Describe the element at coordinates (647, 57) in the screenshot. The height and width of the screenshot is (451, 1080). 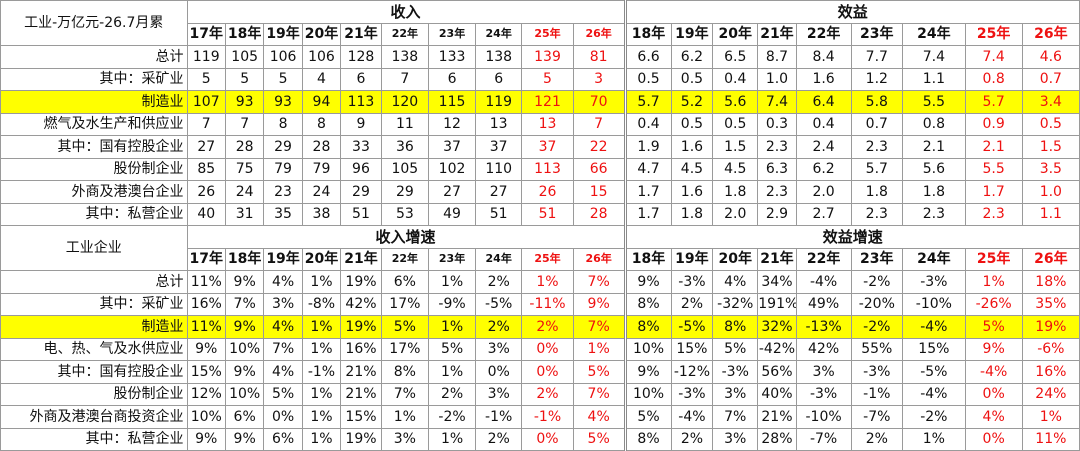
I see `top-profit-cell: 6.6` at that location.